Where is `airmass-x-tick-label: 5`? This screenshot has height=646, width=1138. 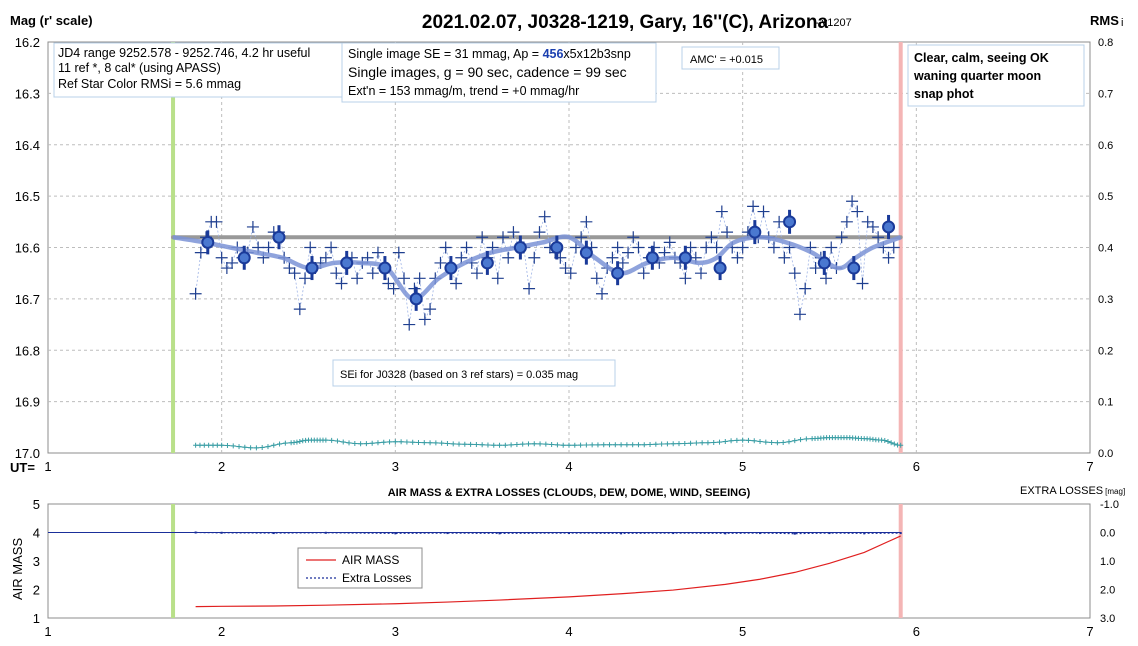
airmass-x-tick-label: 5 is located at coordinates (742, 631).